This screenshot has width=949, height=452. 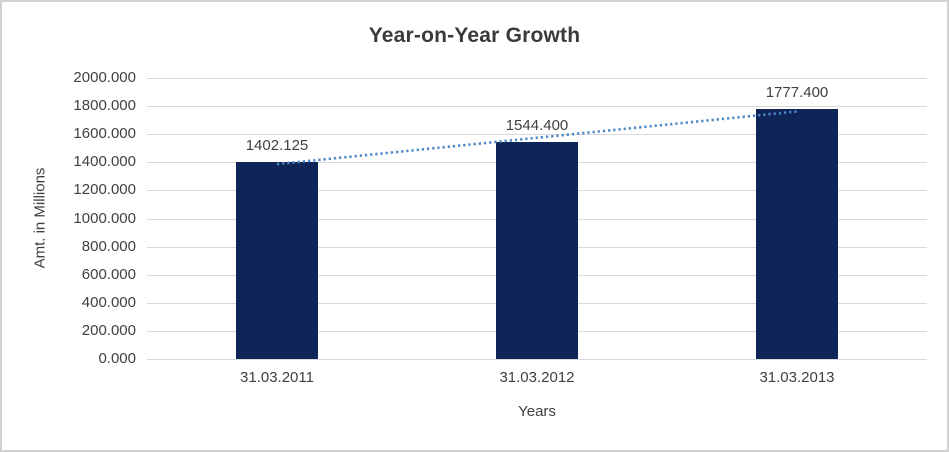 What do you see at coordinates (108, 302) in the screenshot?
I see `y-tick-label: 400.000` at bounding box center [108, 302].